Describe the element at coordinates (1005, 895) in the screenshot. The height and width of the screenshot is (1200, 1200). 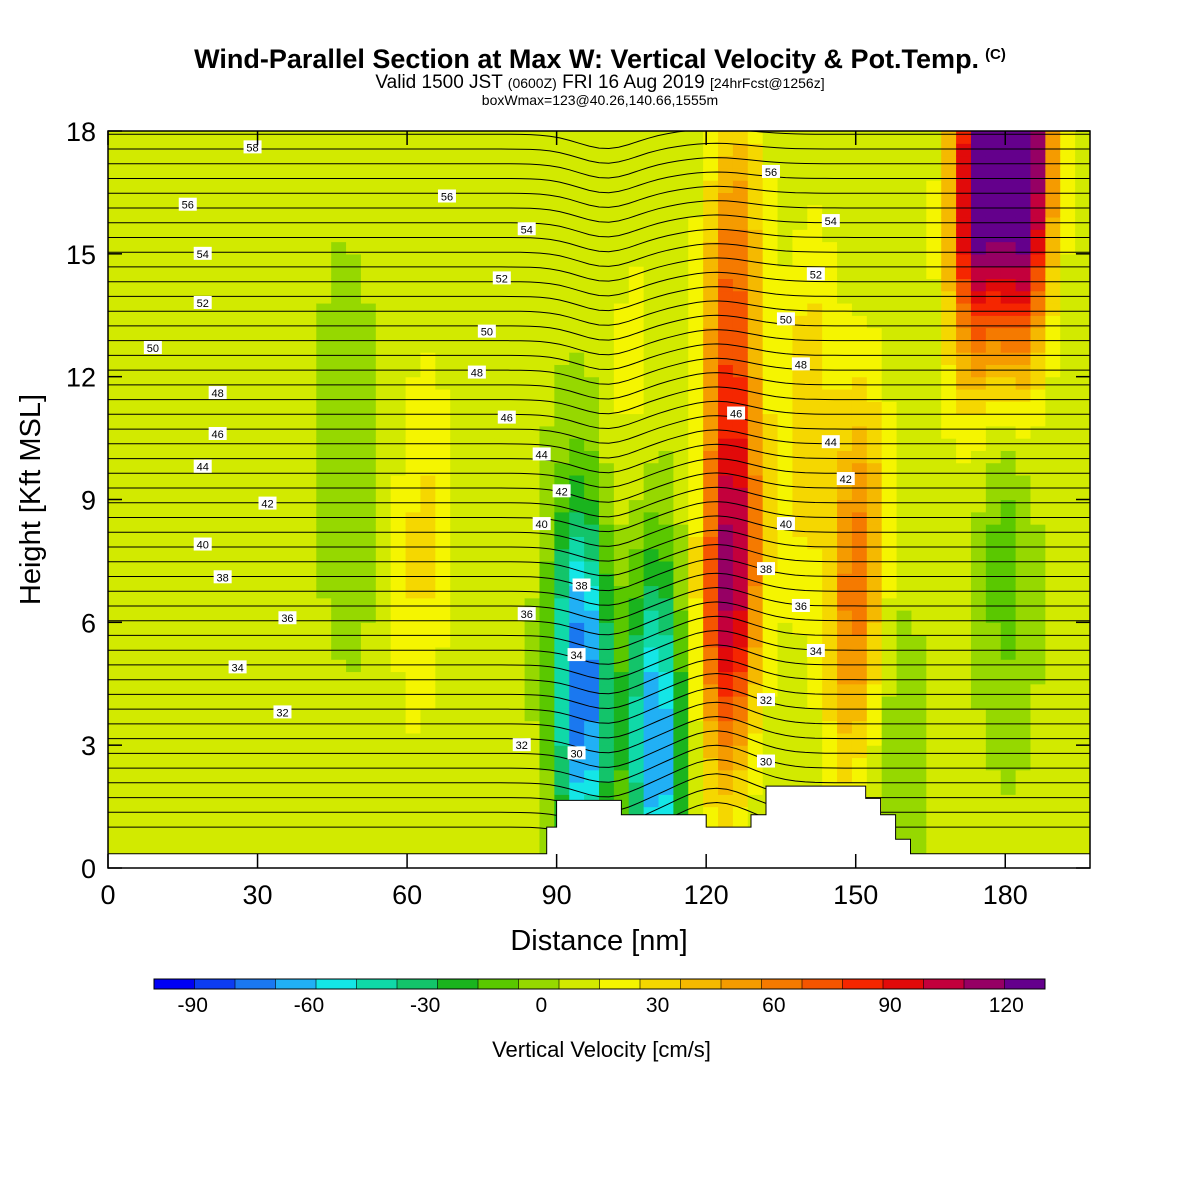
I see `x-tick-label: 180` at that location.